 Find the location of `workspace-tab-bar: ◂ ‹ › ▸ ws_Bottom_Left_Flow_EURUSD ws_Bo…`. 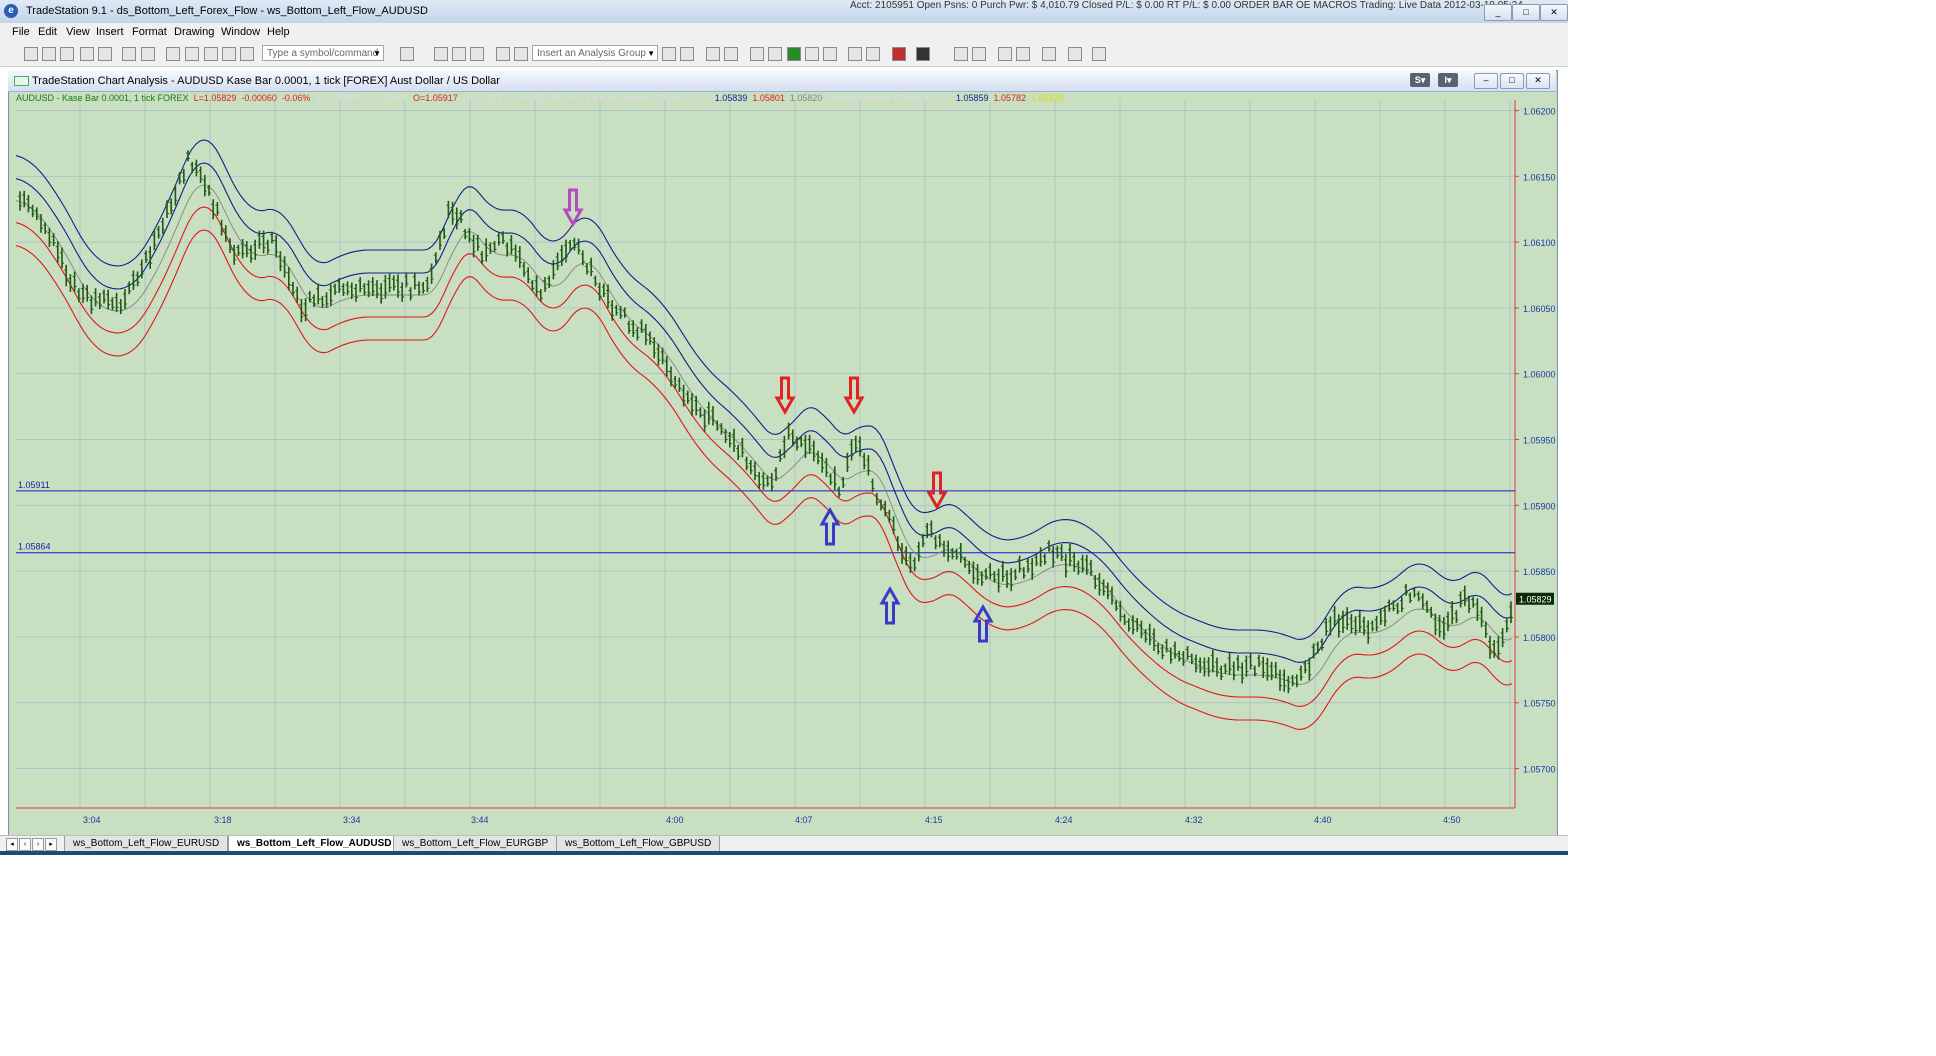

workspace-tab-bar: ◂ ‹ › ▸ ws_Bottom_Left_Flow_EURUSD ws_Bo… is located at coordinates (784, 843).